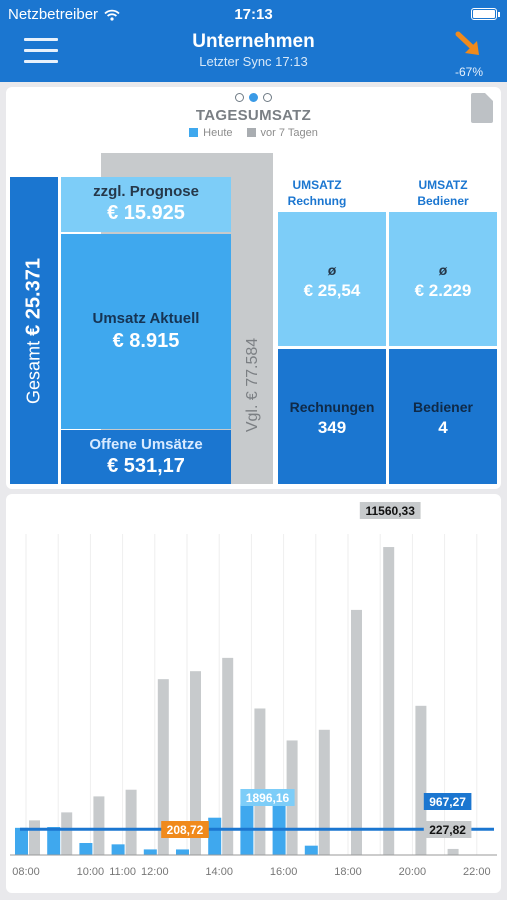  I want to click on trend-indicator: -67%, so click(469, 54).